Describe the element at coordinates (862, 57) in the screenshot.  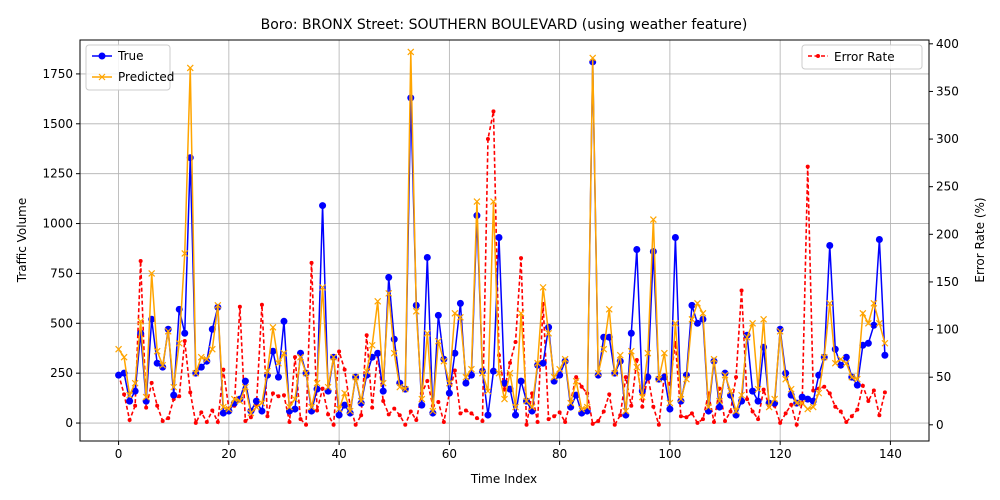
I see `legend-right: Error Rate` at that location.